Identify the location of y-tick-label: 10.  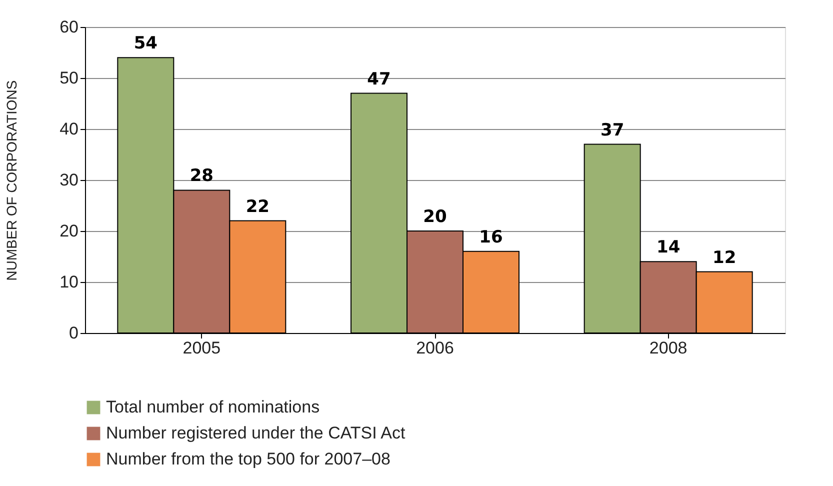
(69, 282).